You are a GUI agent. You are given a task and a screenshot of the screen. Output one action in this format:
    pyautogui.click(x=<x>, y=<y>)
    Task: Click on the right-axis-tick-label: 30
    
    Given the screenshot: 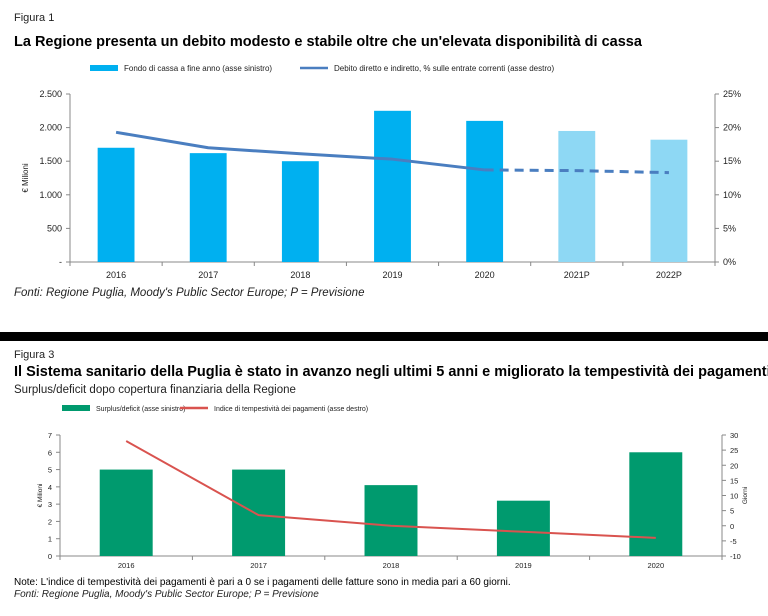 What is the action you would take?
    pyautogui.click(x=734, y=435)
    